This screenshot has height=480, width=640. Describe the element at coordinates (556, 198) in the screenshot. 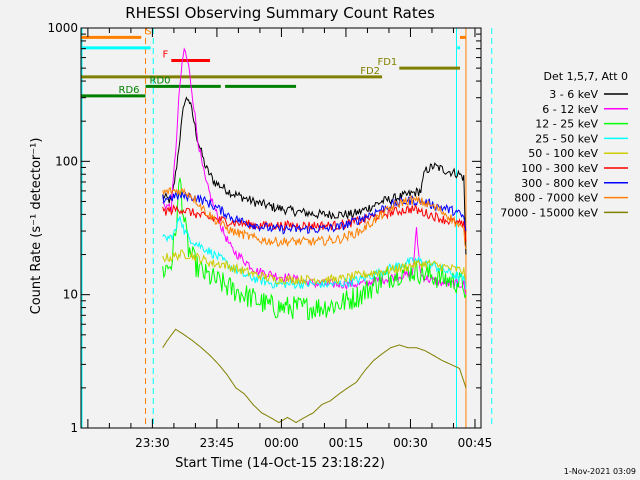

I see `legend-label: 800 - 7000 keV` at that location.